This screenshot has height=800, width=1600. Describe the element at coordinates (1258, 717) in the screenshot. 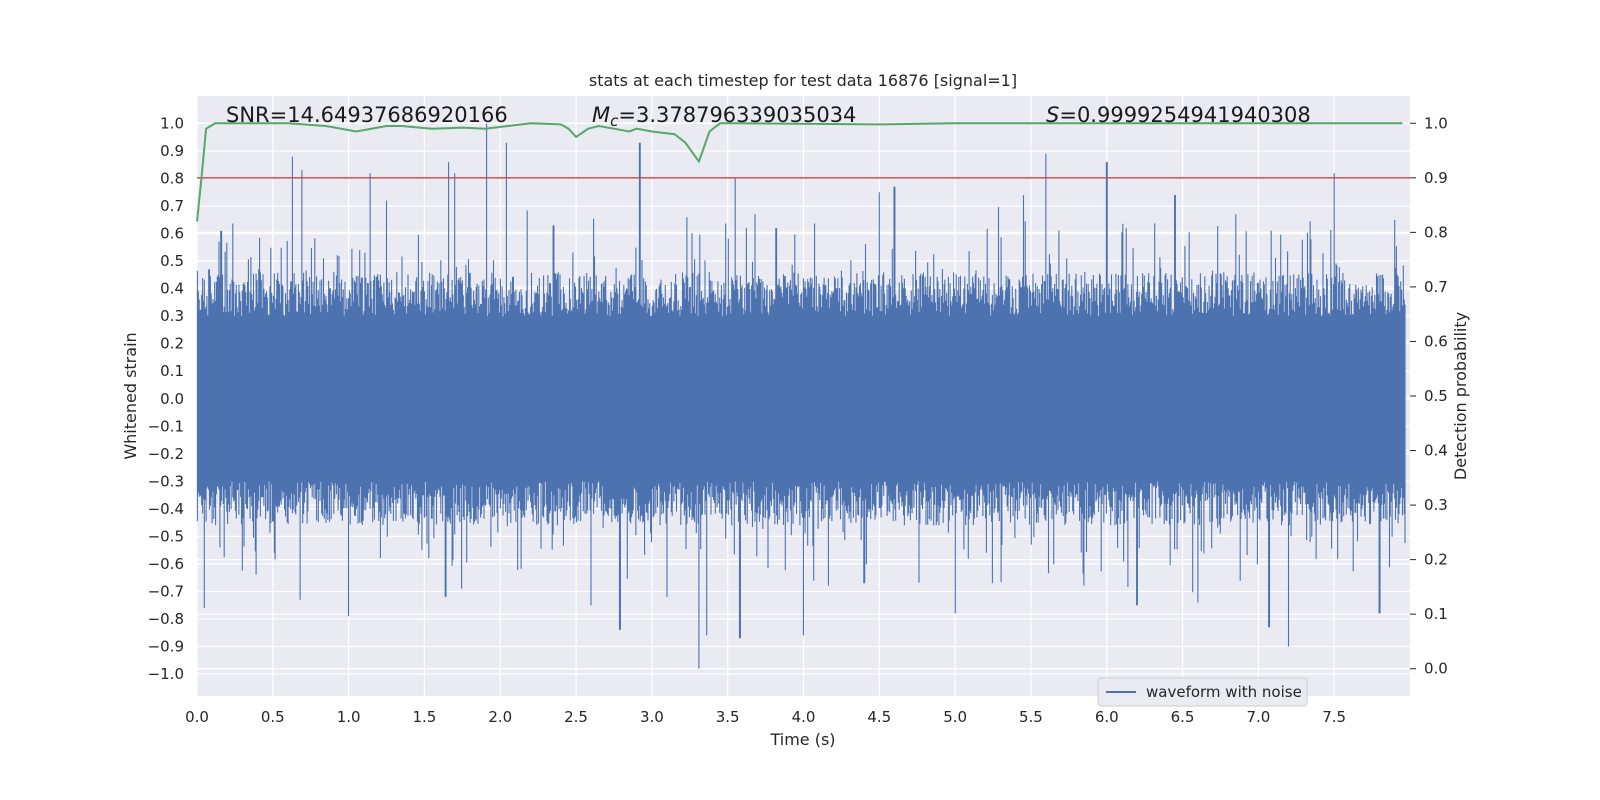

I see `x-tick-label: 7.0` at that location.